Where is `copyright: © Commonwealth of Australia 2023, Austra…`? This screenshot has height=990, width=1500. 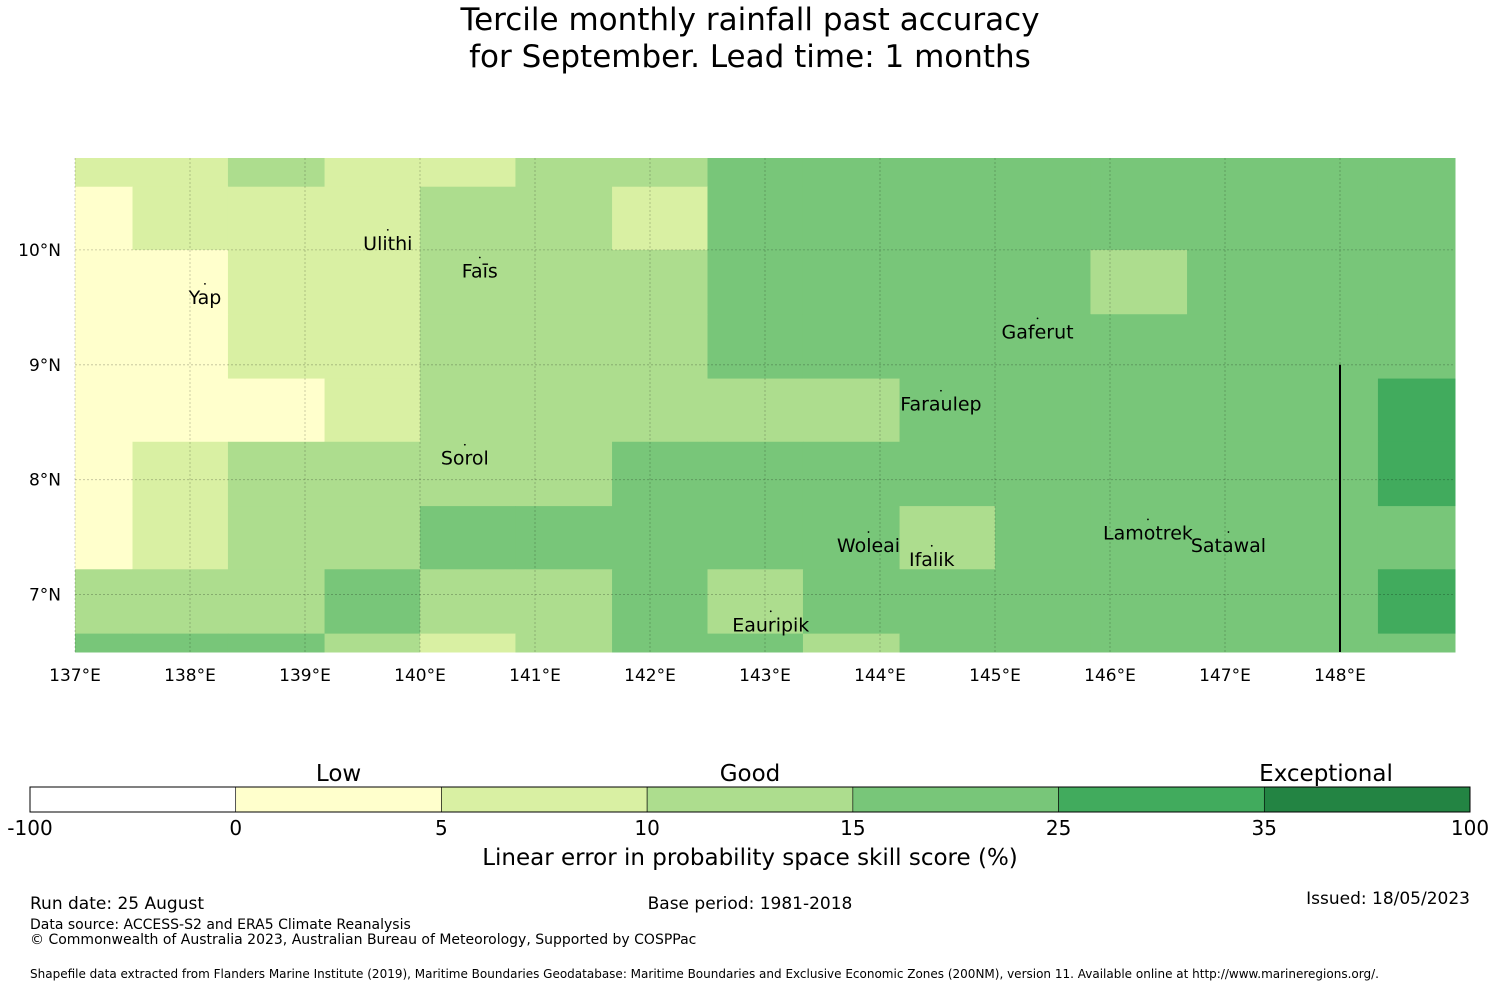
copyright: © Commonwealth of Australia 2023, Austra… is located at coordinates (363, 940).